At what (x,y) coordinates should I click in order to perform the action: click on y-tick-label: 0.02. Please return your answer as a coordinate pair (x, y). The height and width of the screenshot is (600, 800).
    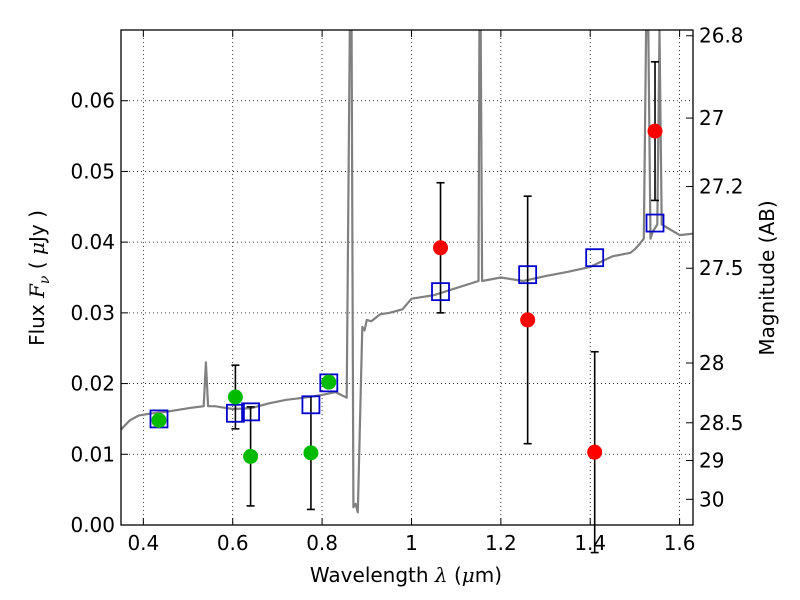
    Looking at the image, I should click on (92, 384).